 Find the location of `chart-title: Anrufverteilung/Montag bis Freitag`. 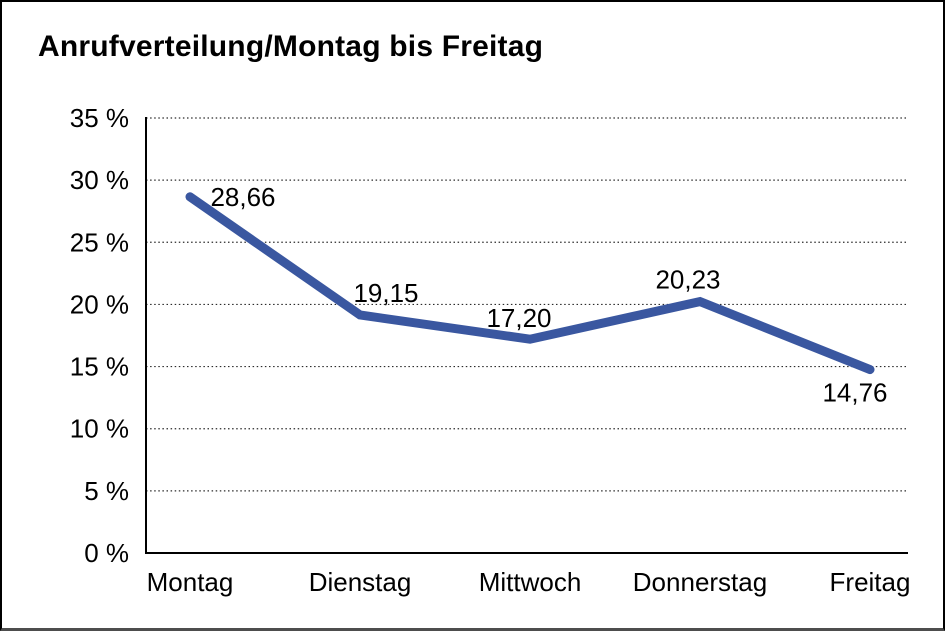

chart-title: Anrufverteilung/Montag bis Freitag is located at coordinates (291, 46).